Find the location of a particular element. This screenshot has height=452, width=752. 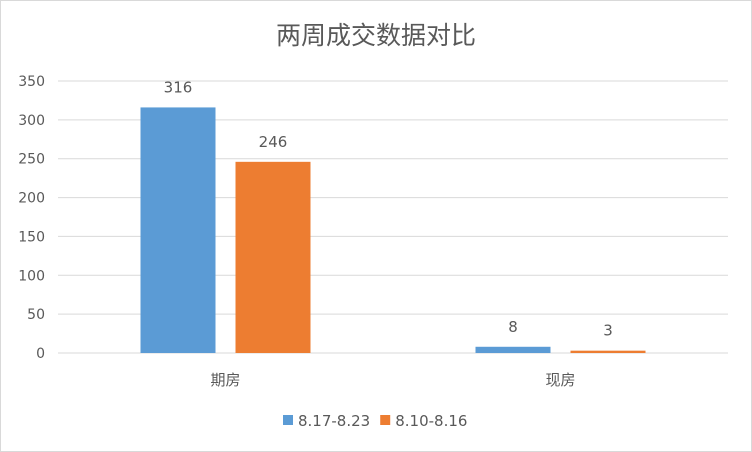

y-tick-label: 200 is located at coordinates (31, 199).